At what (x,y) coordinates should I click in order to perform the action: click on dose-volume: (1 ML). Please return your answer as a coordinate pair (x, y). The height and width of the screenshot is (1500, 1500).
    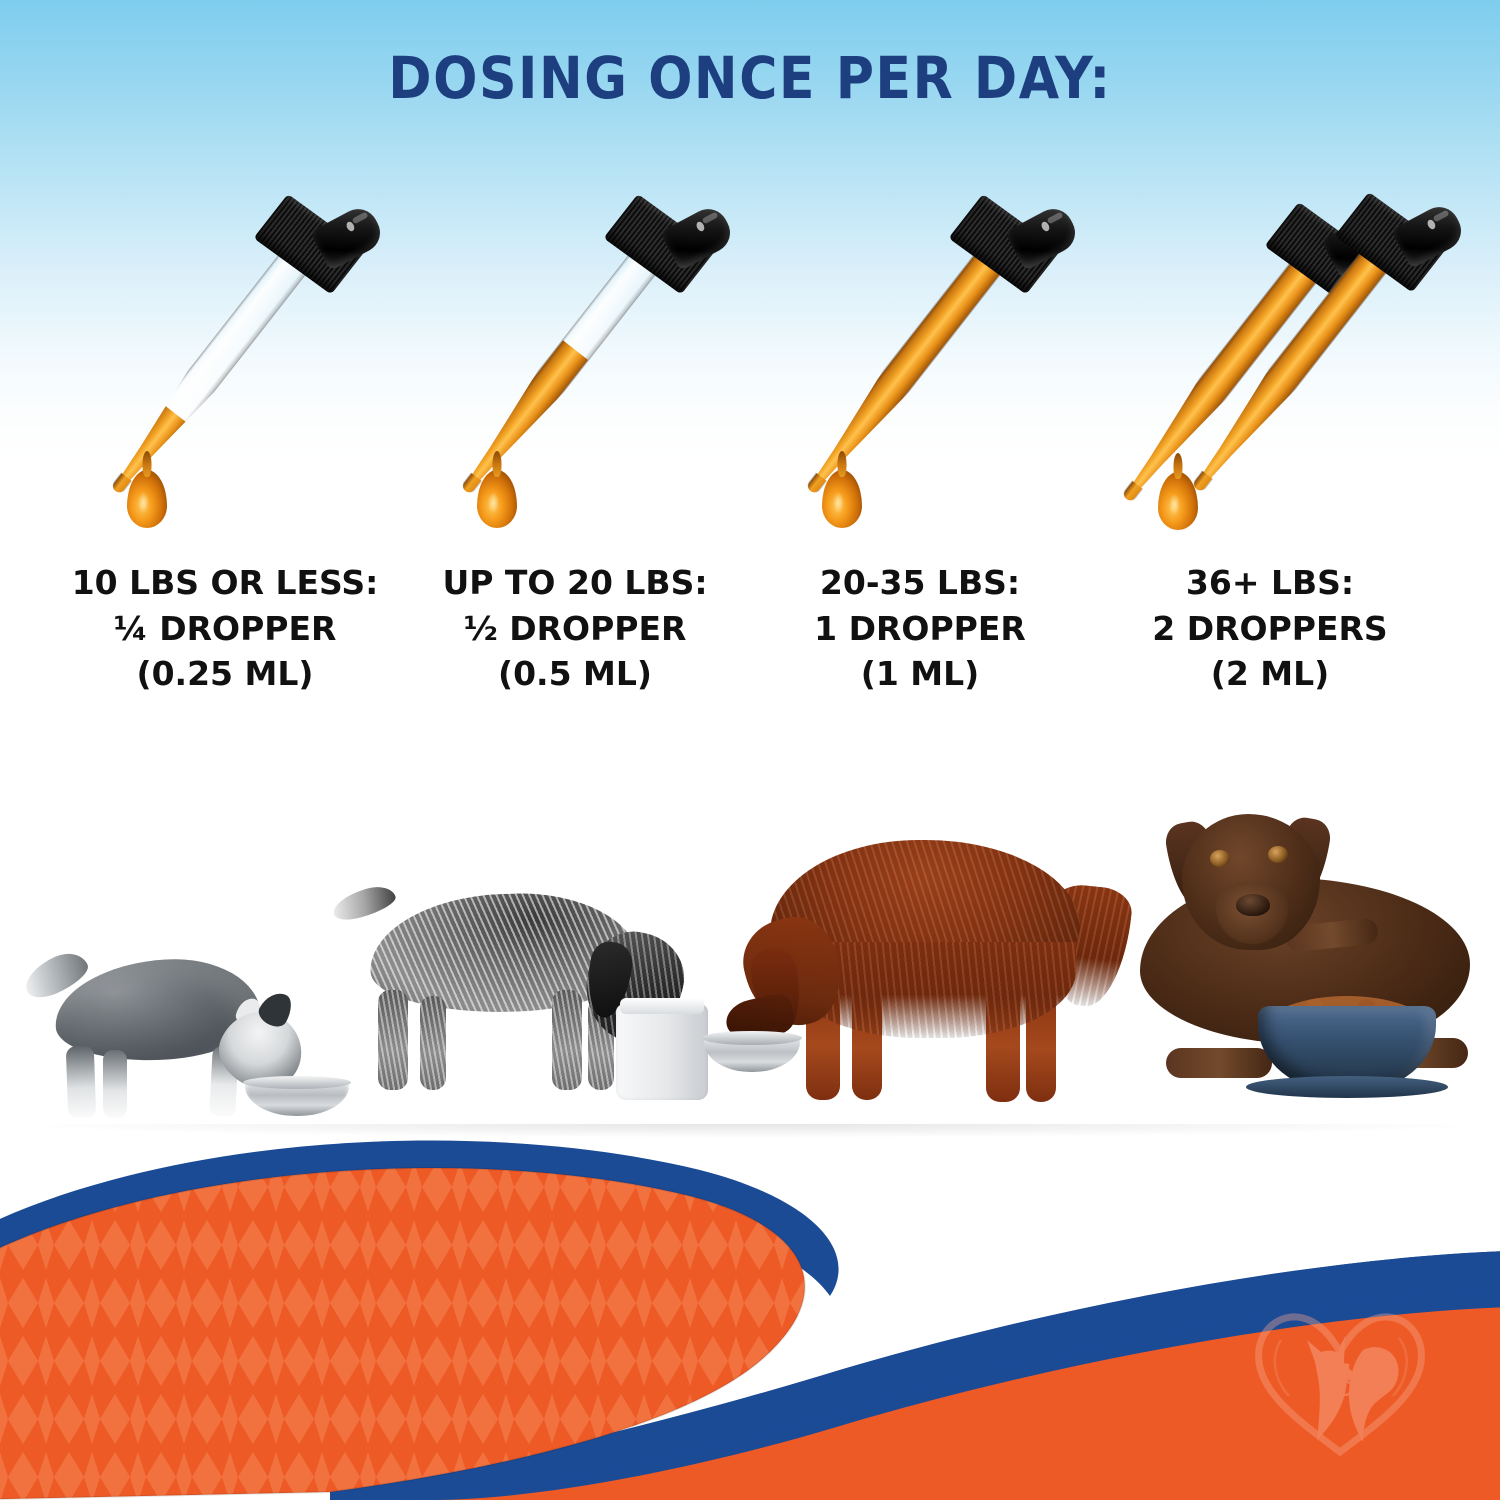
    Looking at the image, I should click on (920, 674).